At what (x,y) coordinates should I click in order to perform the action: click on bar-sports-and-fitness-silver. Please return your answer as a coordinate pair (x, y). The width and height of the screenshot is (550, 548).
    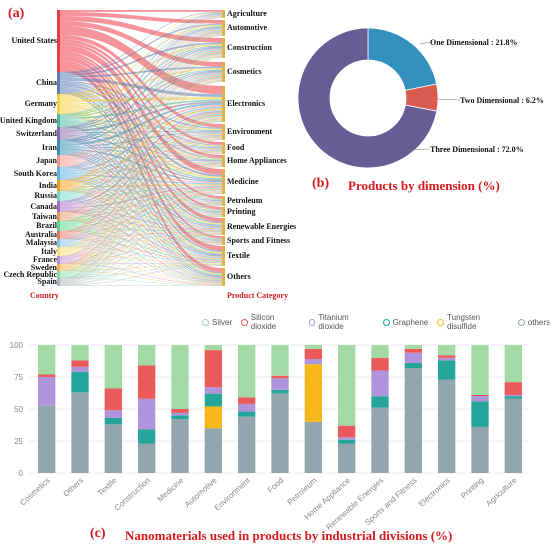
    Looking at the image, I should click on (413, 347).